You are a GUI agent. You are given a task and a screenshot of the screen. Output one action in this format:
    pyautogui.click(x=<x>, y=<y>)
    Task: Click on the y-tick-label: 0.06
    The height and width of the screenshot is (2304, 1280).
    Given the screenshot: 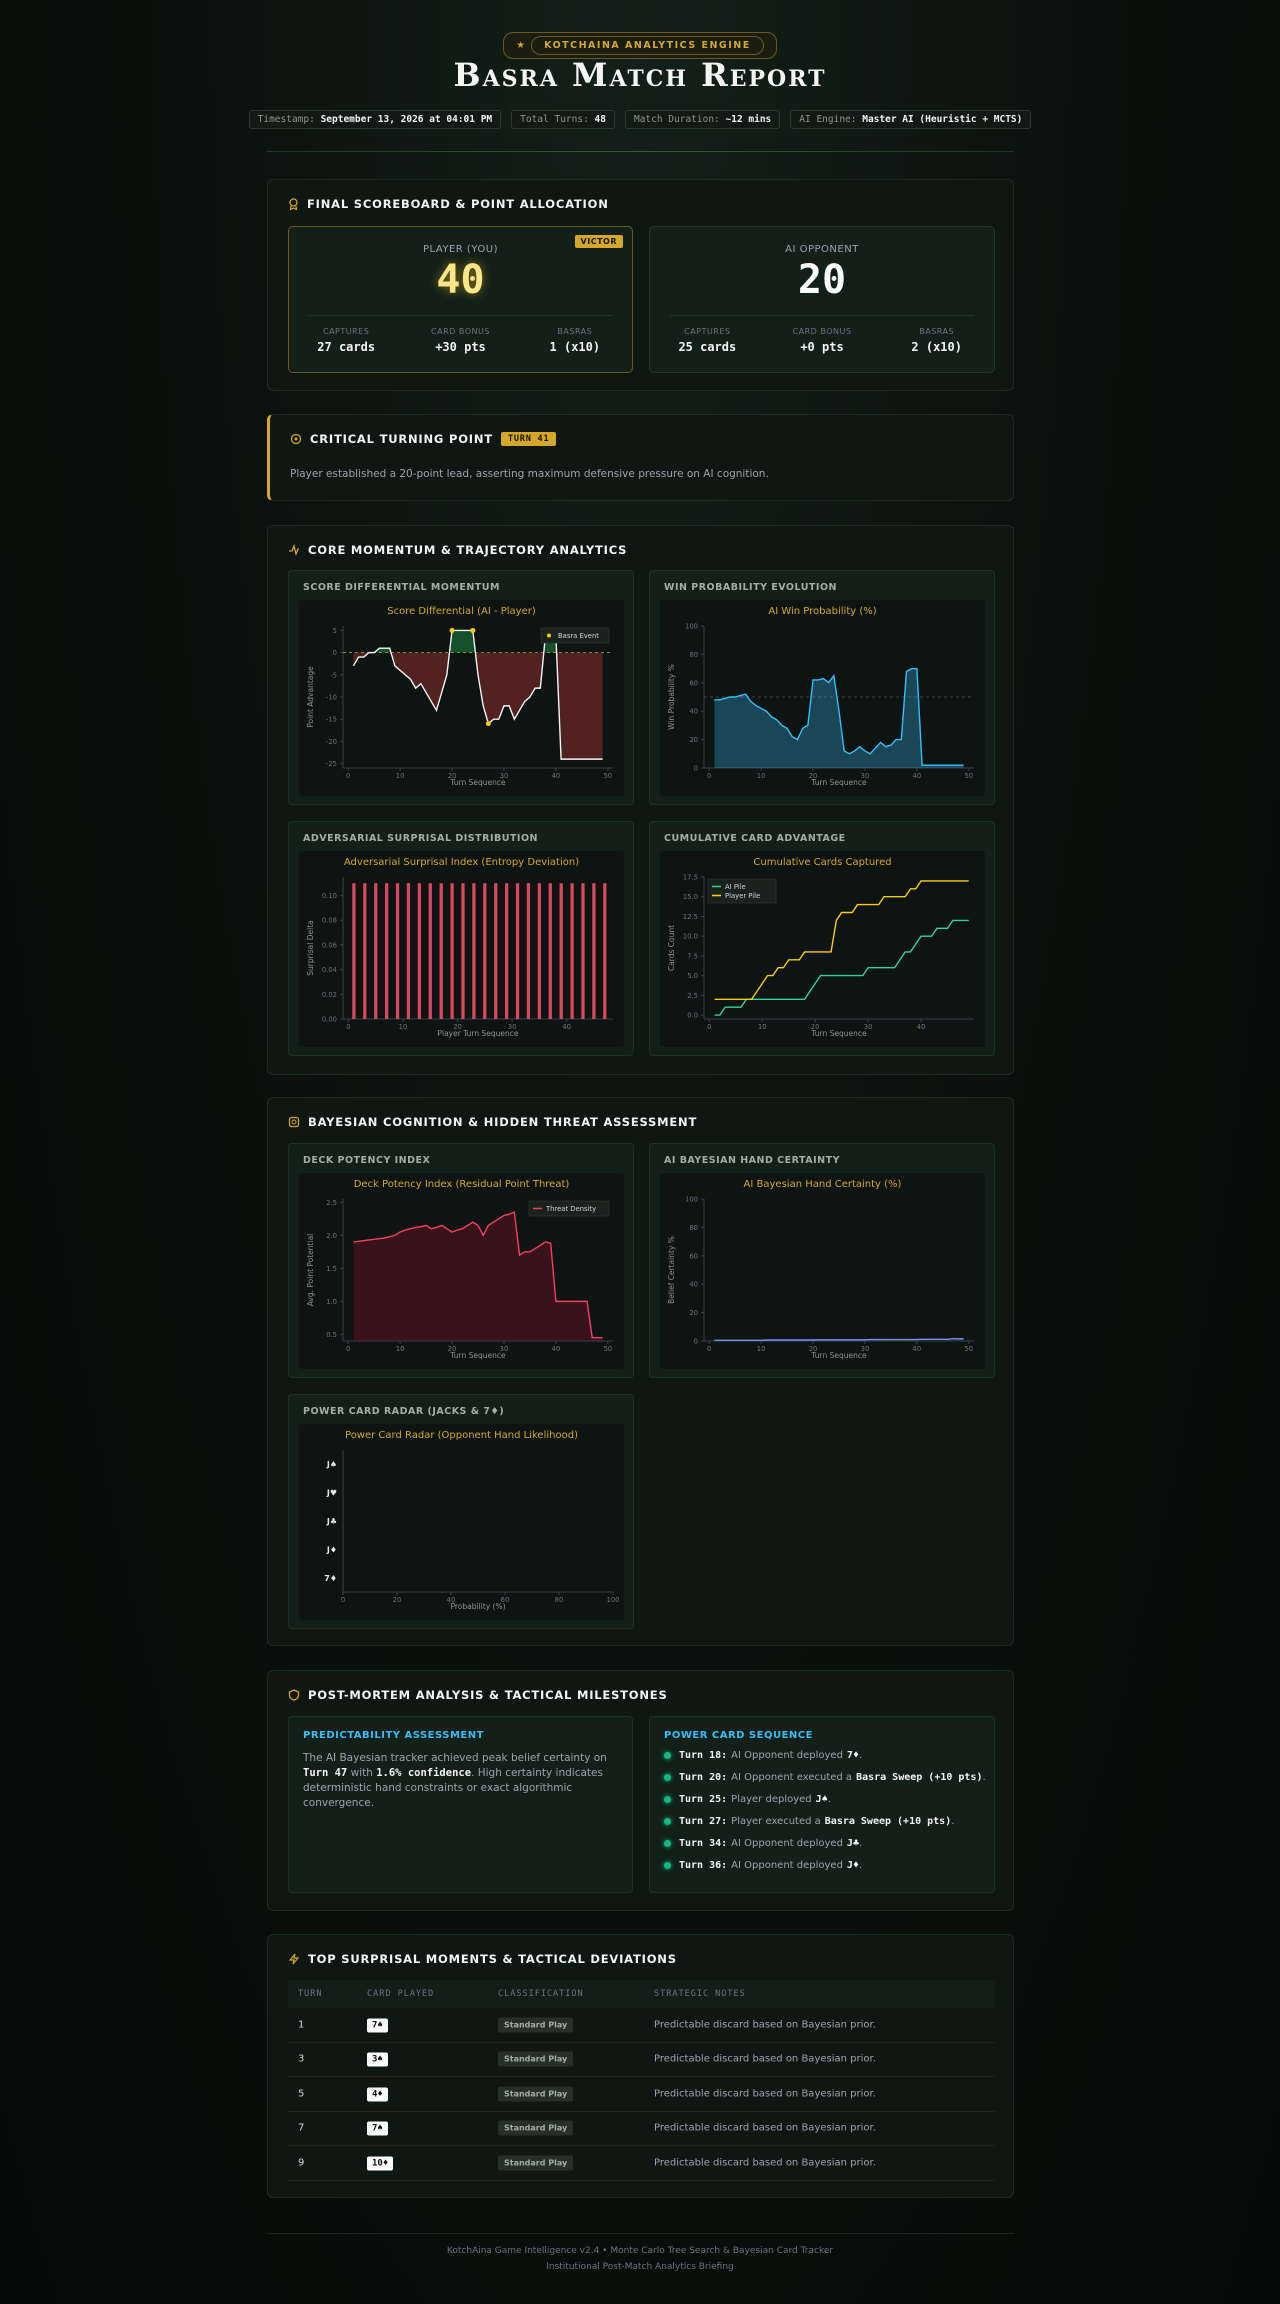 What is the action you would take?
    pyautogui.click(x=329, y=945)
    